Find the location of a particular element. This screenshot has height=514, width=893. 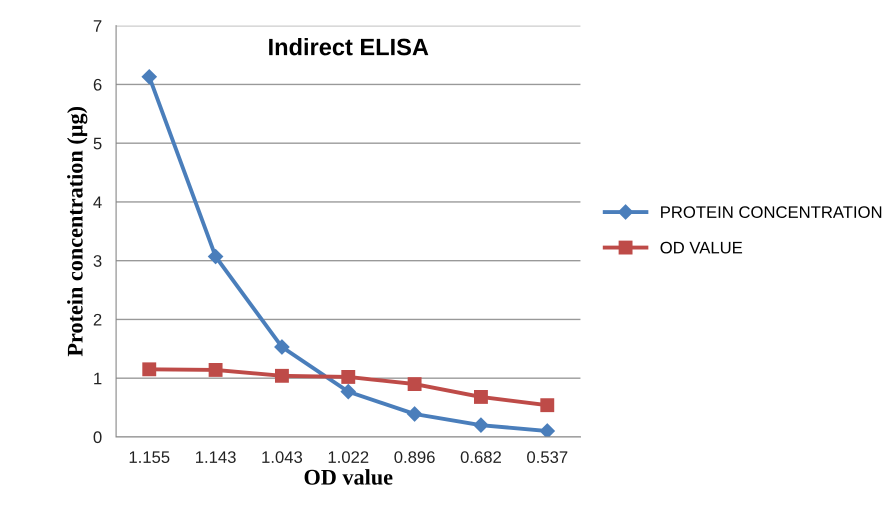

legend-label: OD VALUE is located at coordinates (701, 248).